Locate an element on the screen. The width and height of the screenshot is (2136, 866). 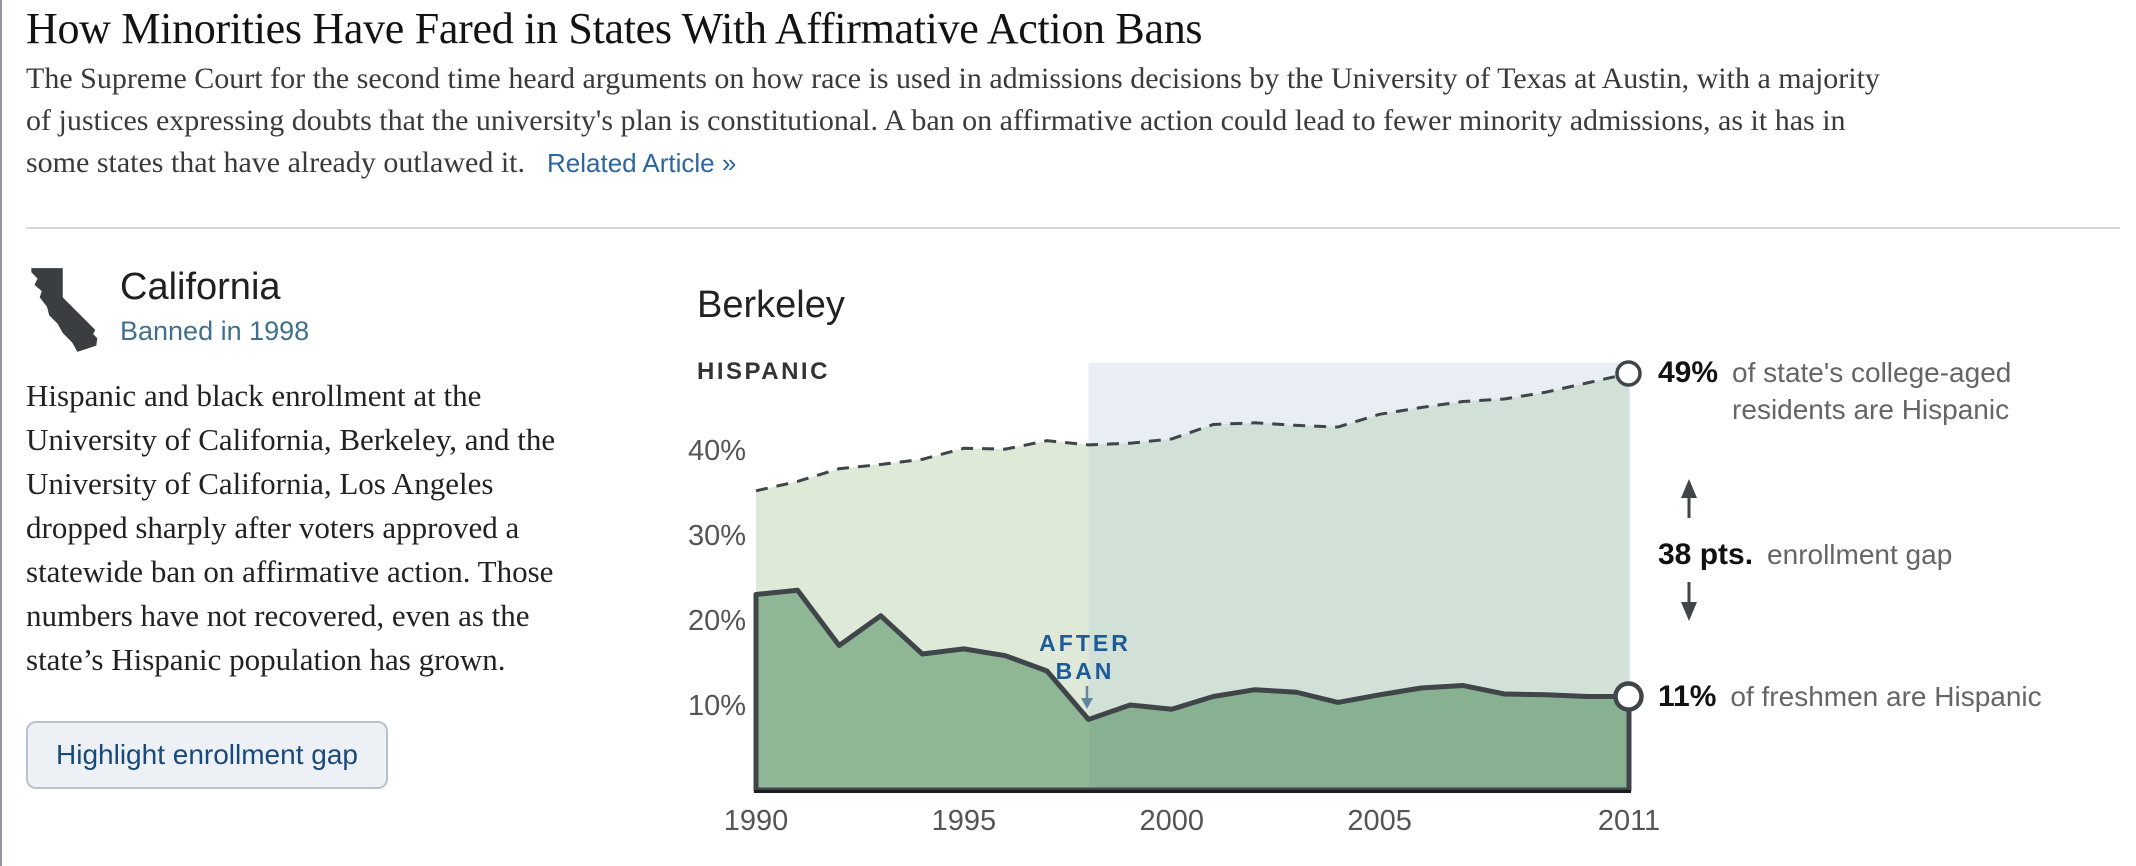
annotation-enrollment-gap: 38 pts. enrollment gap is located at coordinates (1805, 554).